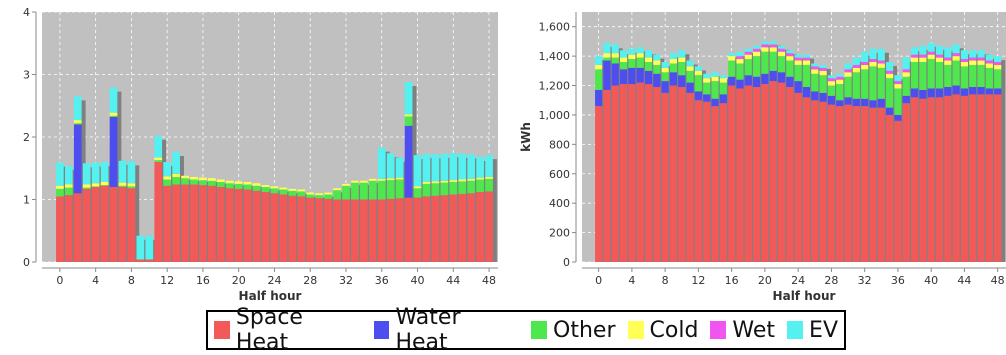 The width and height of the screenshot is (1006, 355). I want to click on y-tick-label: 1, so click(26, 200).